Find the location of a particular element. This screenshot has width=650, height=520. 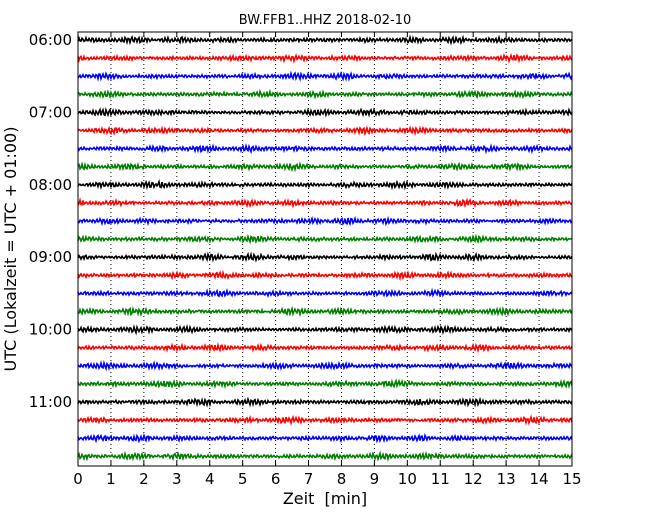

y-tick-label: 08:00 is located at coordinates (50, 185).